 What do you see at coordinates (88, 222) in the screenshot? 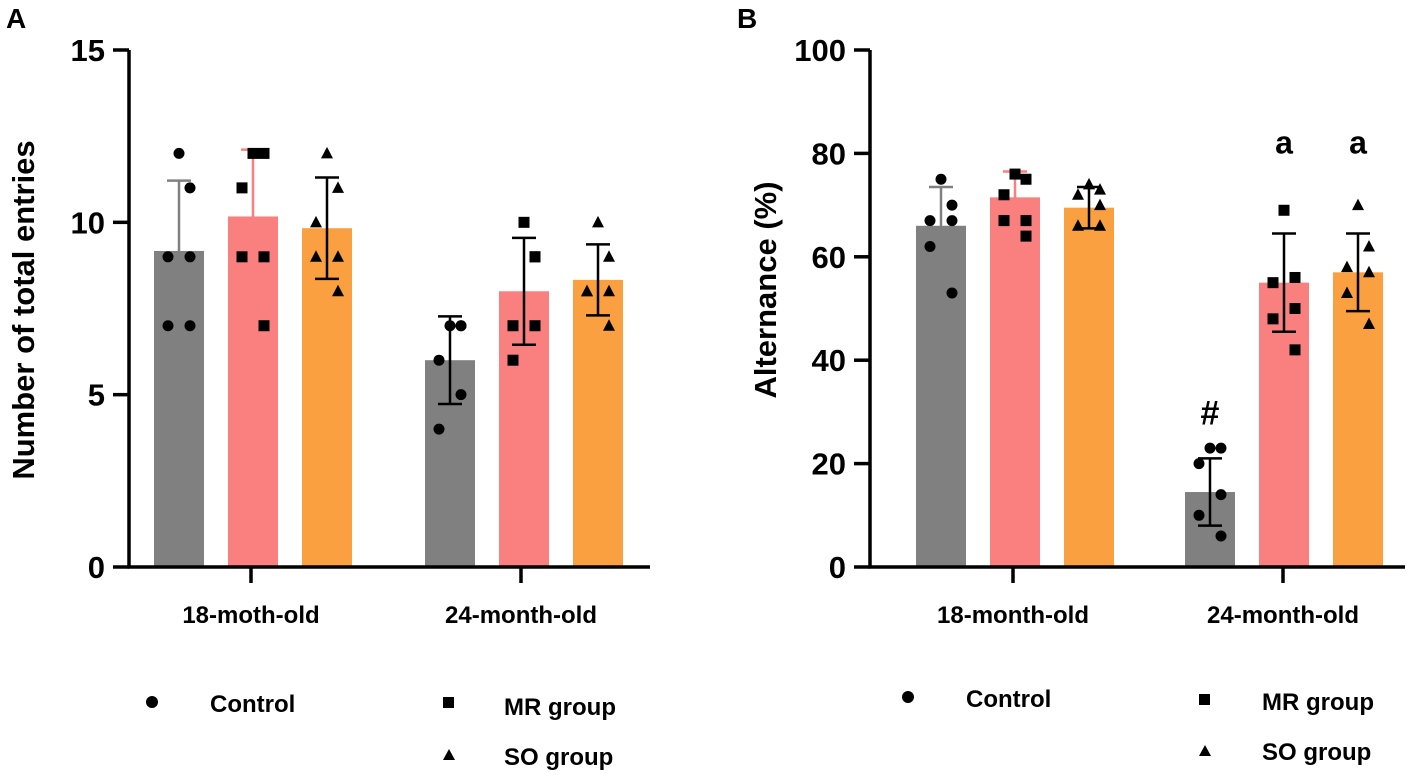
I see `pa-y-tick-label-10: 10` at bounding box center [88, 222].